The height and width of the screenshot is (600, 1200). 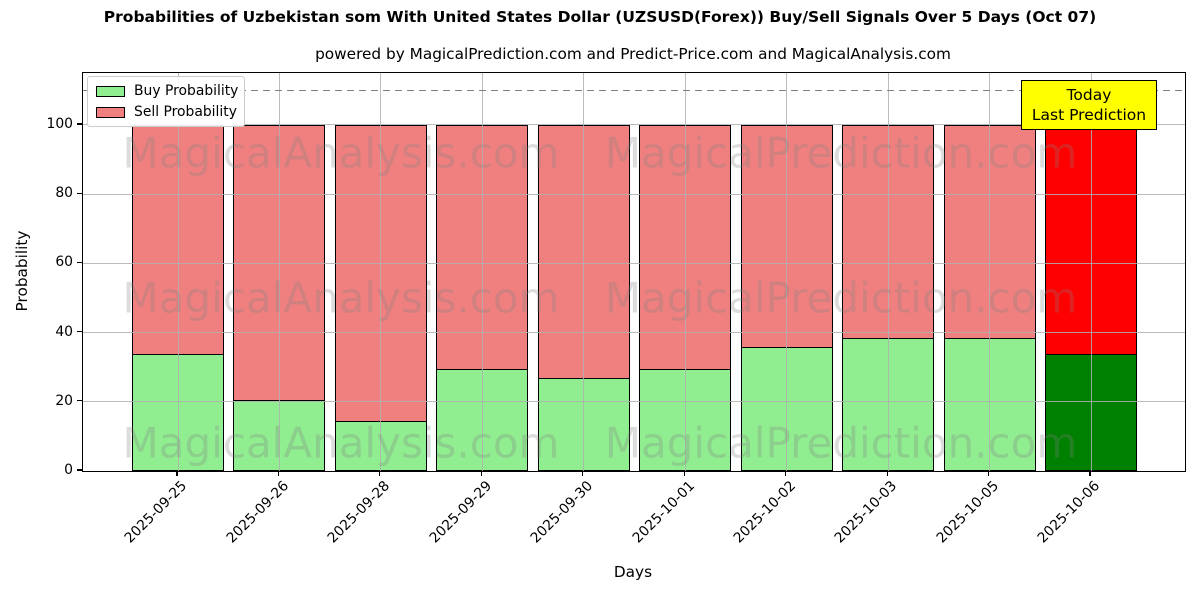 I want to click on x-tick-label-text-2025-09-29: 2025-09-29, so click(x=460, y=512).